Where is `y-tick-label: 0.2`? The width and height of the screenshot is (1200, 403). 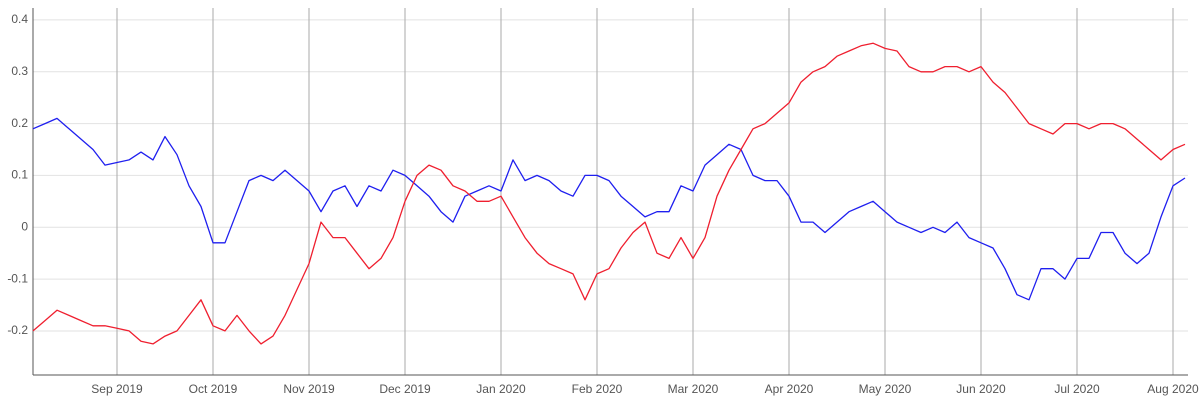 y-tick-label: 0.2 is located at coordinates (19, 123).